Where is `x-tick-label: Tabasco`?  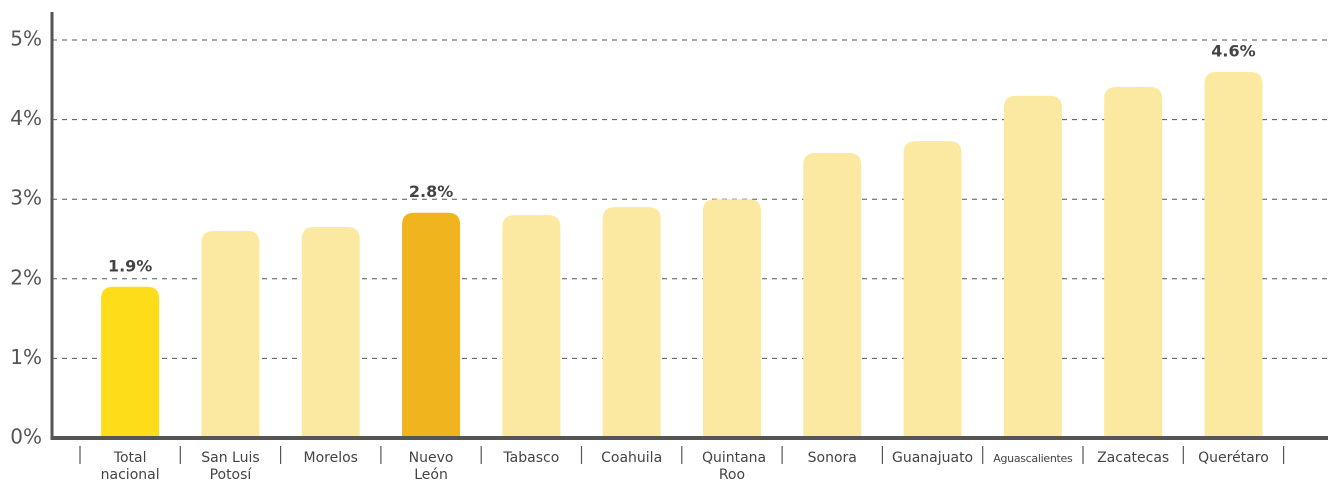 x-tick-label: Tabasco is located at coordinates (531, 458).